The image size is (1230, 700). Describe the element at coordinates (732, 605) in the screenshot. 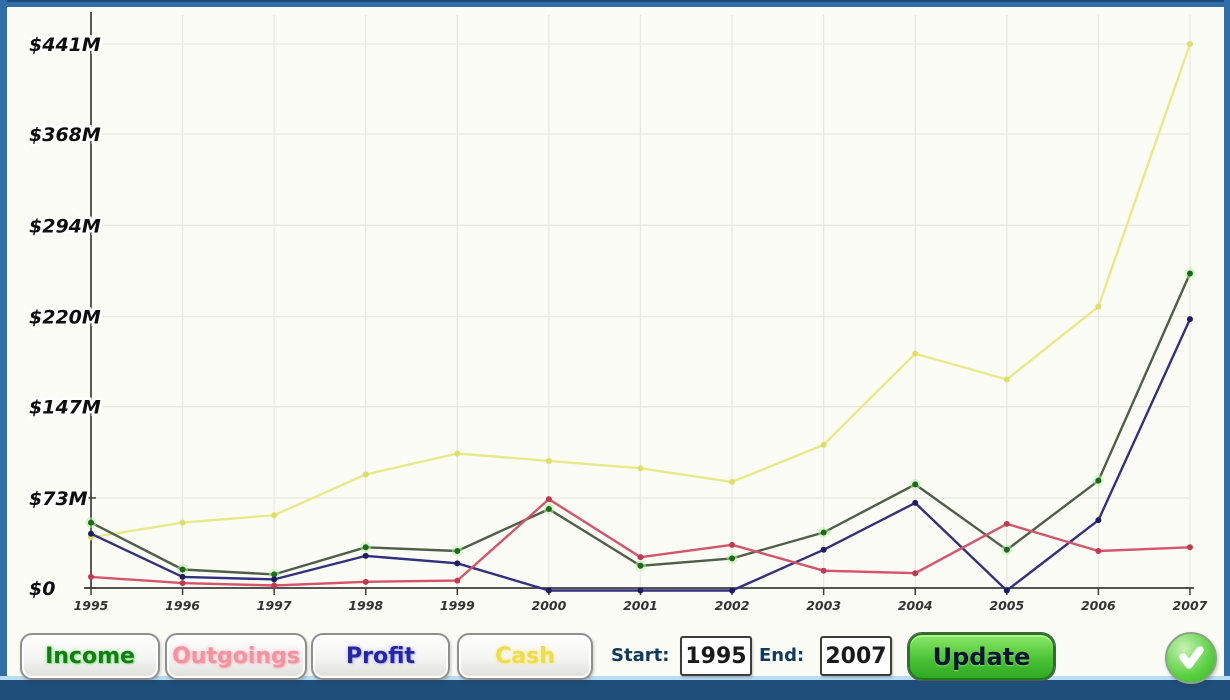

I see `svg-text: 2002` at that location.